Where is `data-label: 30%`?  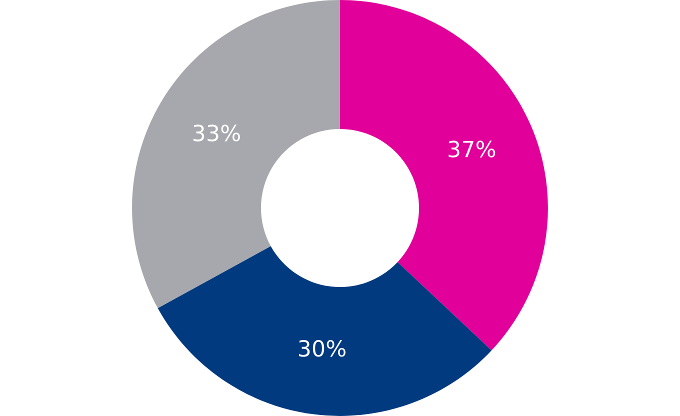 data-label: 30% is located at coordinates (322, 348).